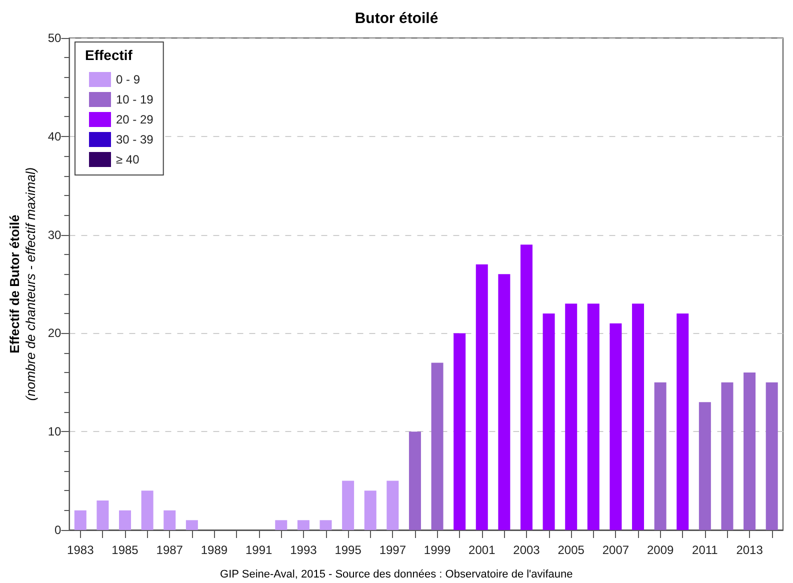 The width and height of the screenshot is (793, 583). Describe the element at coordinates (128, 79) in the screenshot. I see `legend-label: 0 - 9` at that location.